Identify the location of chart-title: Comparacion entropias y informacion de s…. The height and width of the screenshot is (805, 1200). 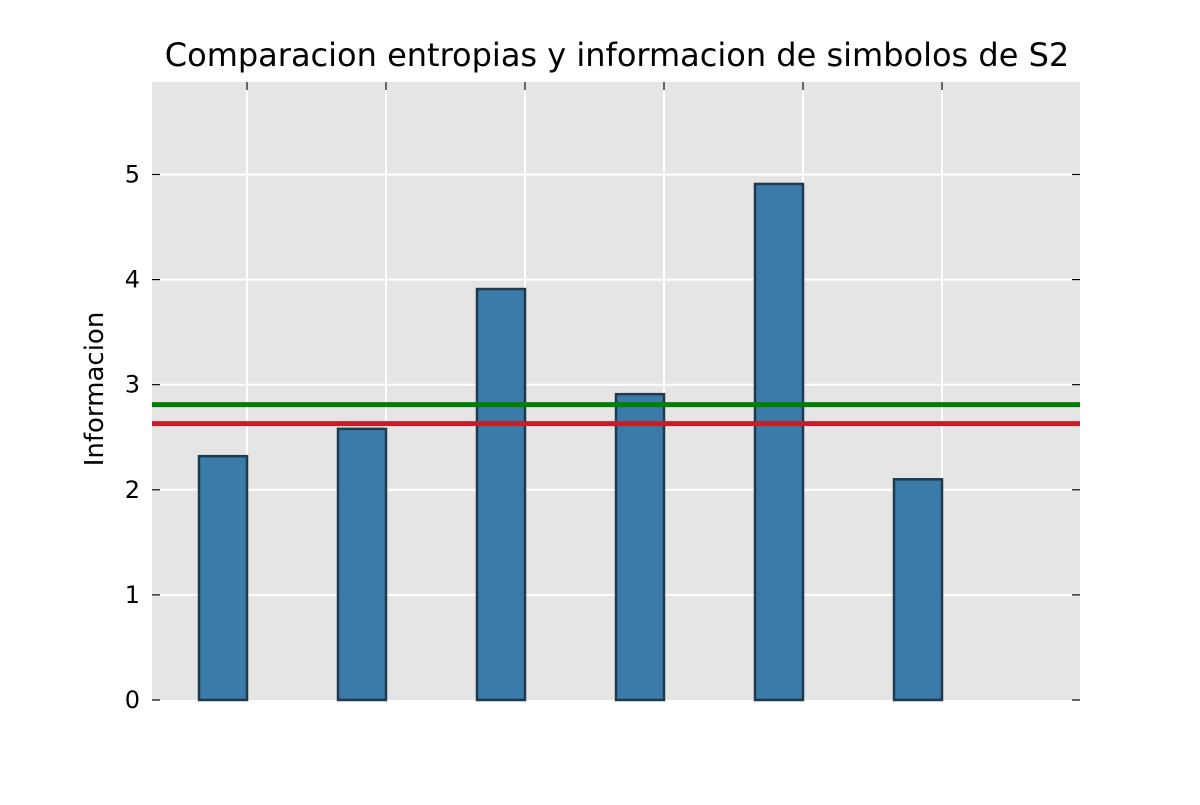
(617, 55).